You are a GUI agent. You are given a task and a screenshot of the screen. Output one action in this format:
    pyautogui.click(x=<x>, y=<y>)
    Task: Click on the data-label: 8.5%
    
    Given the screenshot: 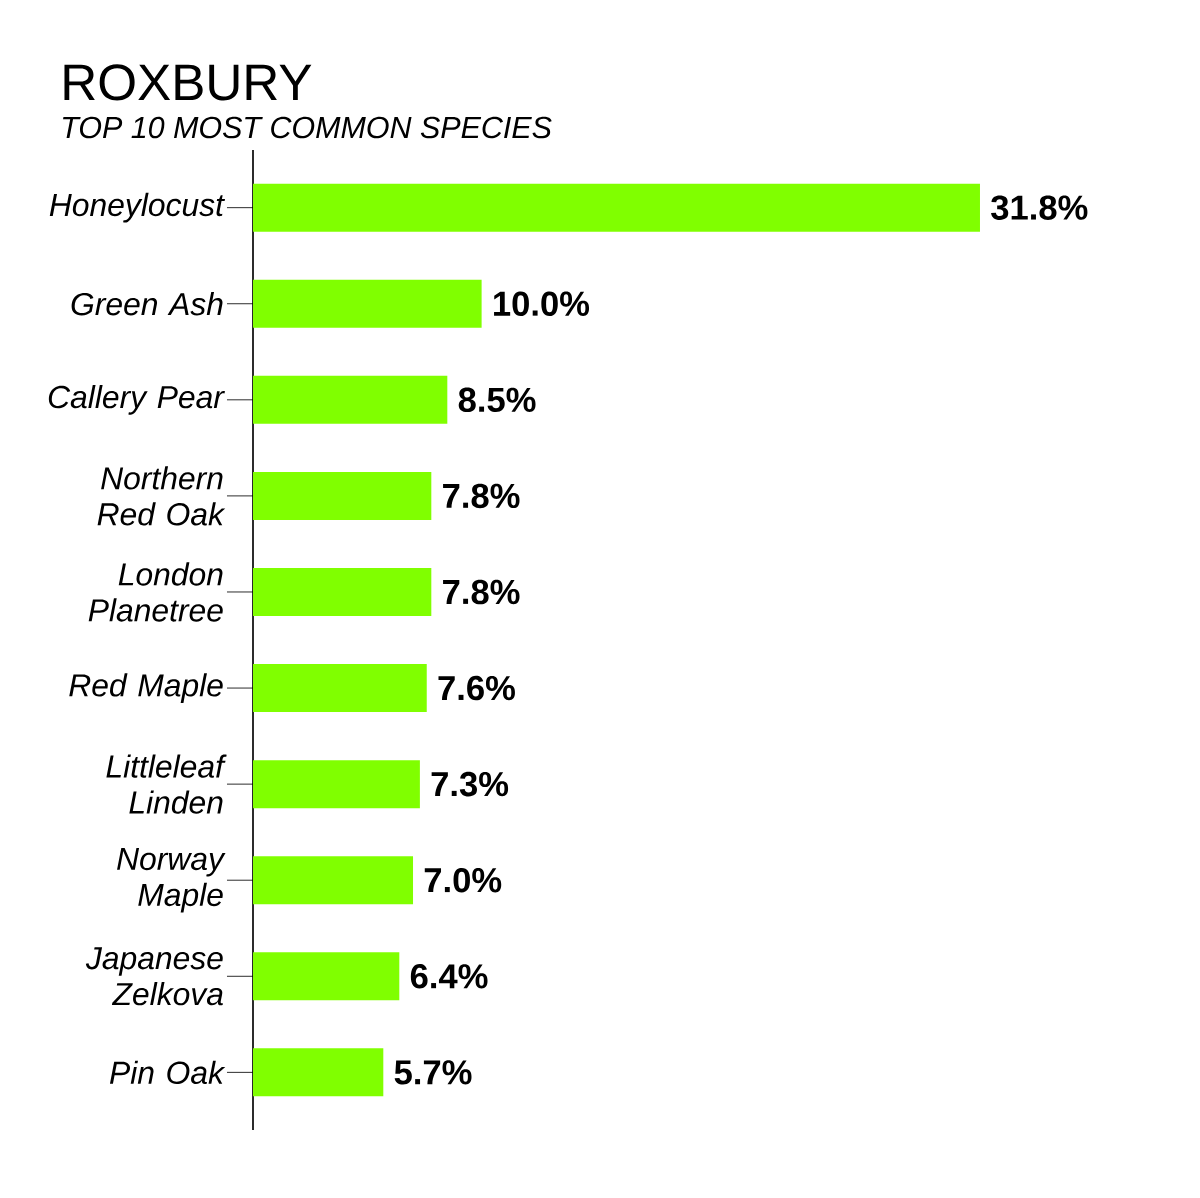 What is the action you would take?
    pyautogui.click(x=497, y=400)
    